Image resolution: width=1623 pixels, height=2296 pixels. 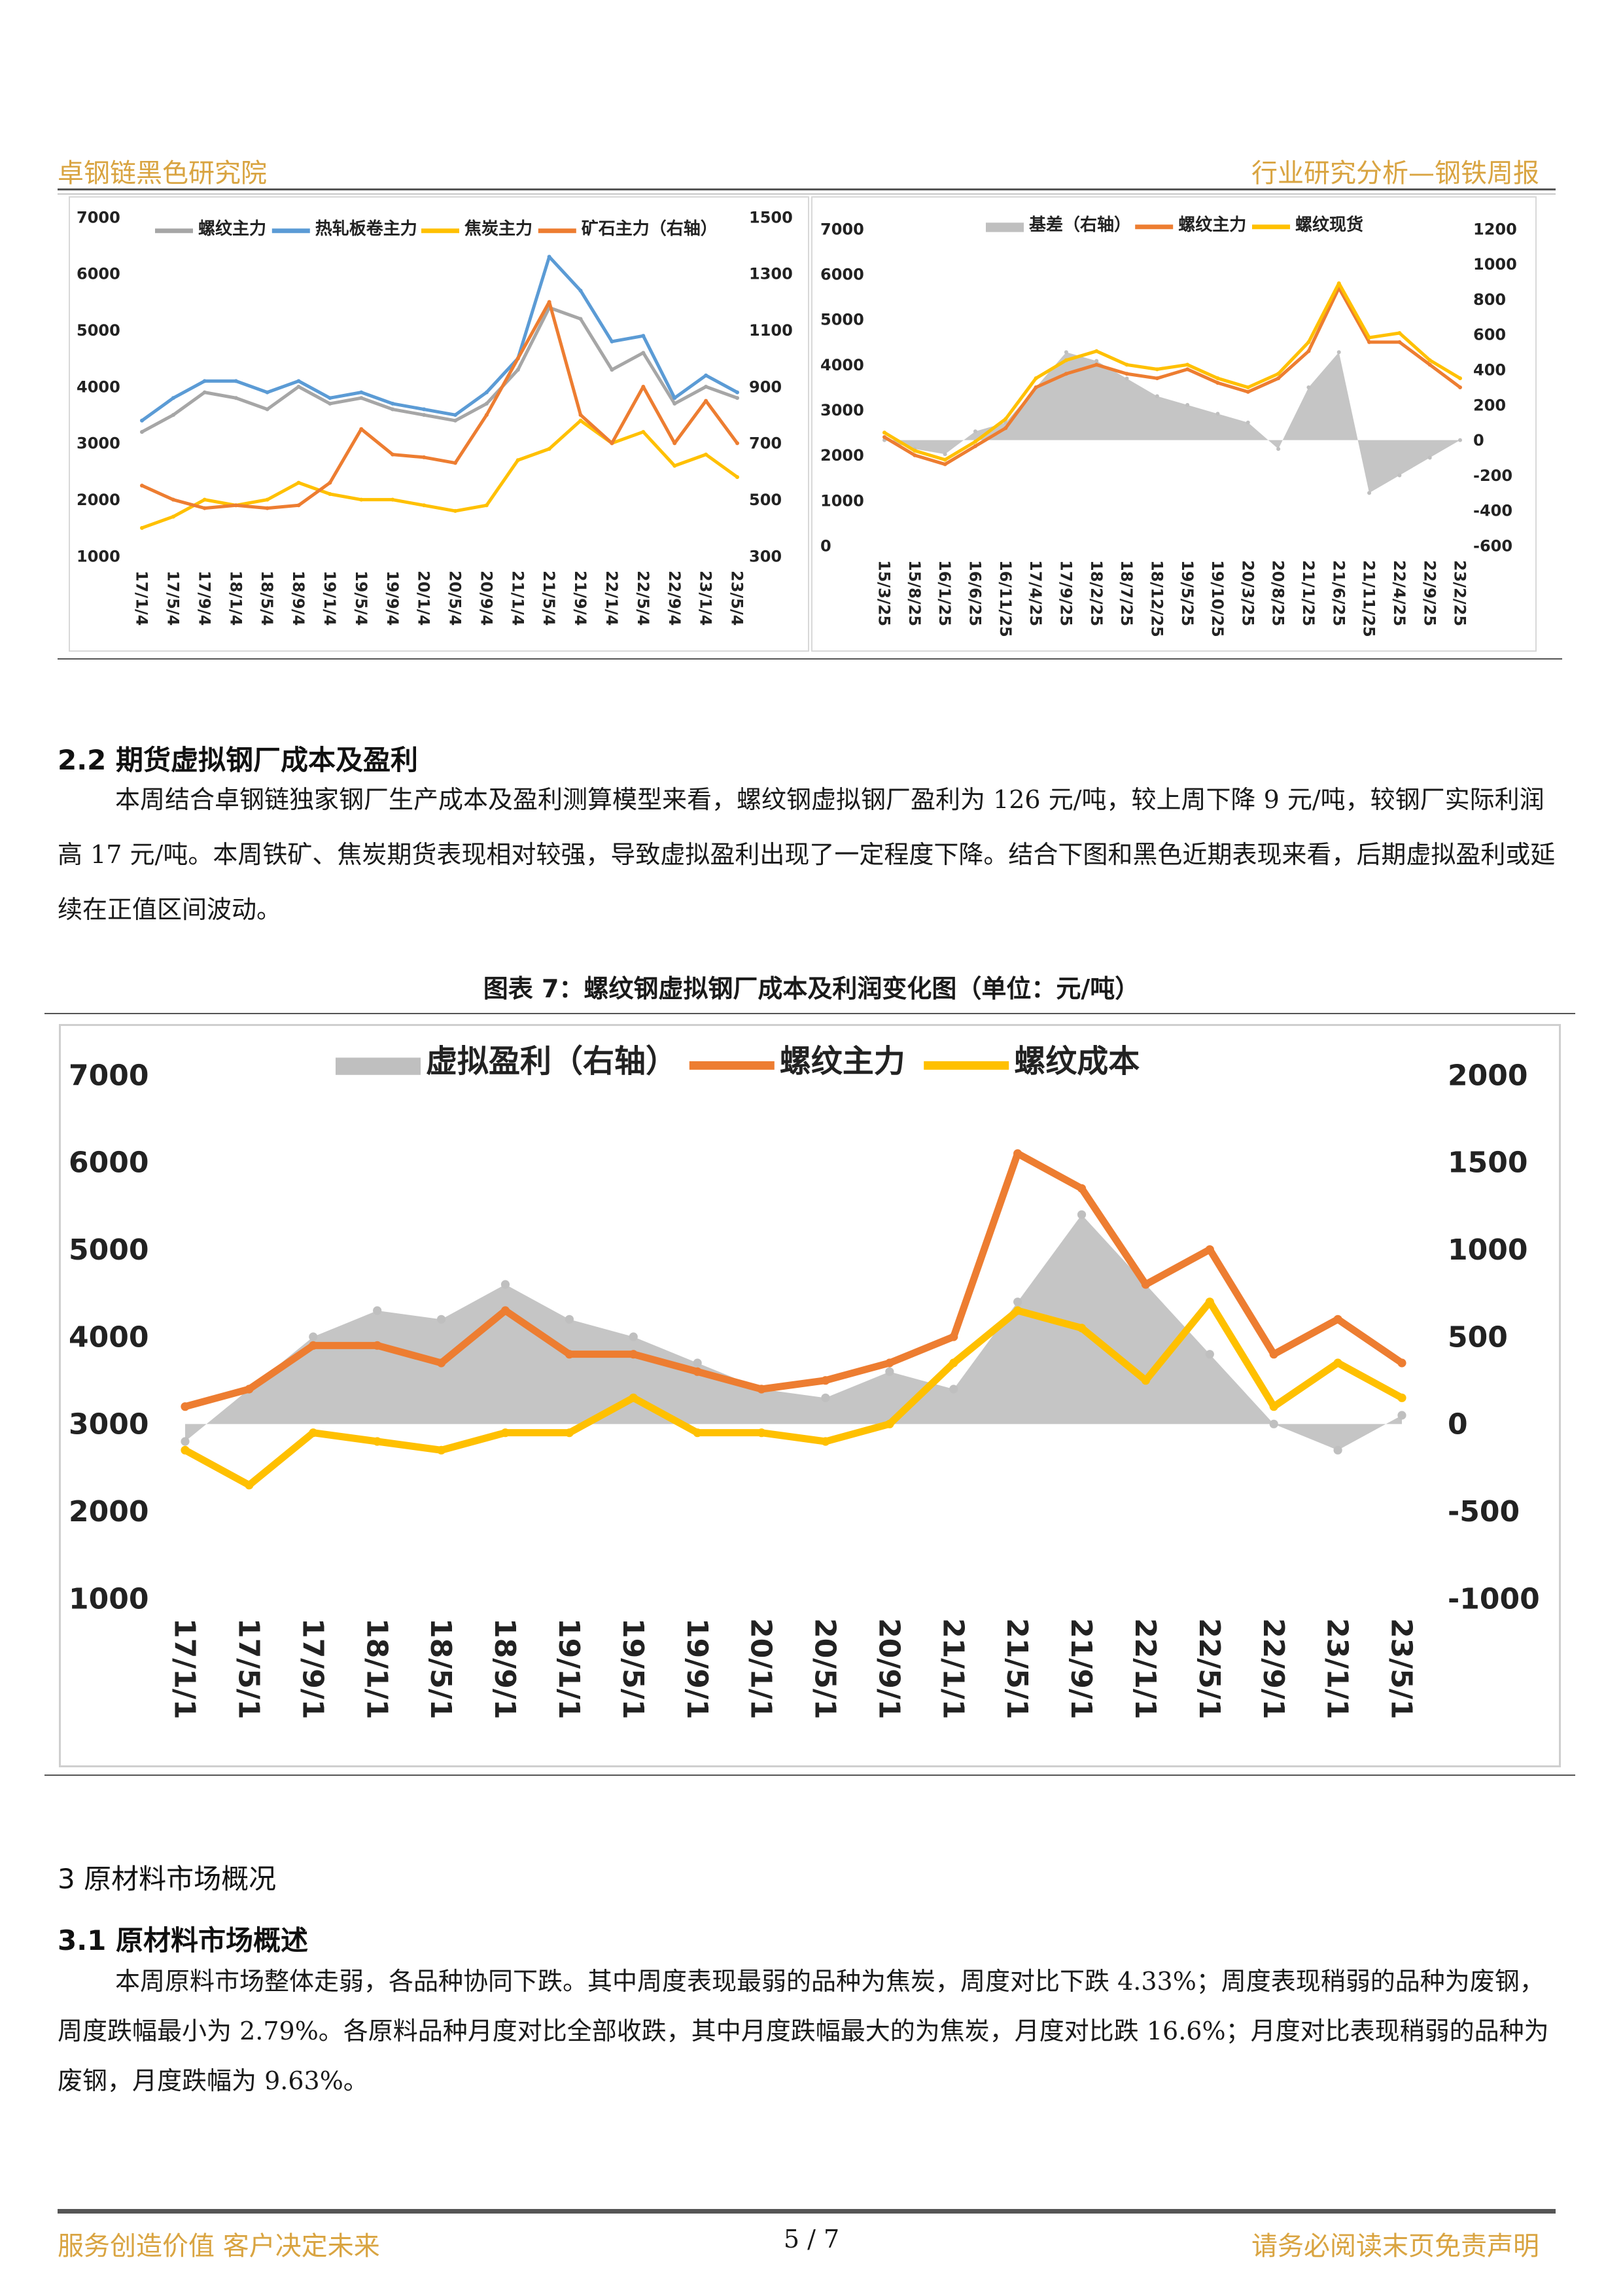 I want to click on y-left-tick-label: 4000, so click(x=99, y=387).